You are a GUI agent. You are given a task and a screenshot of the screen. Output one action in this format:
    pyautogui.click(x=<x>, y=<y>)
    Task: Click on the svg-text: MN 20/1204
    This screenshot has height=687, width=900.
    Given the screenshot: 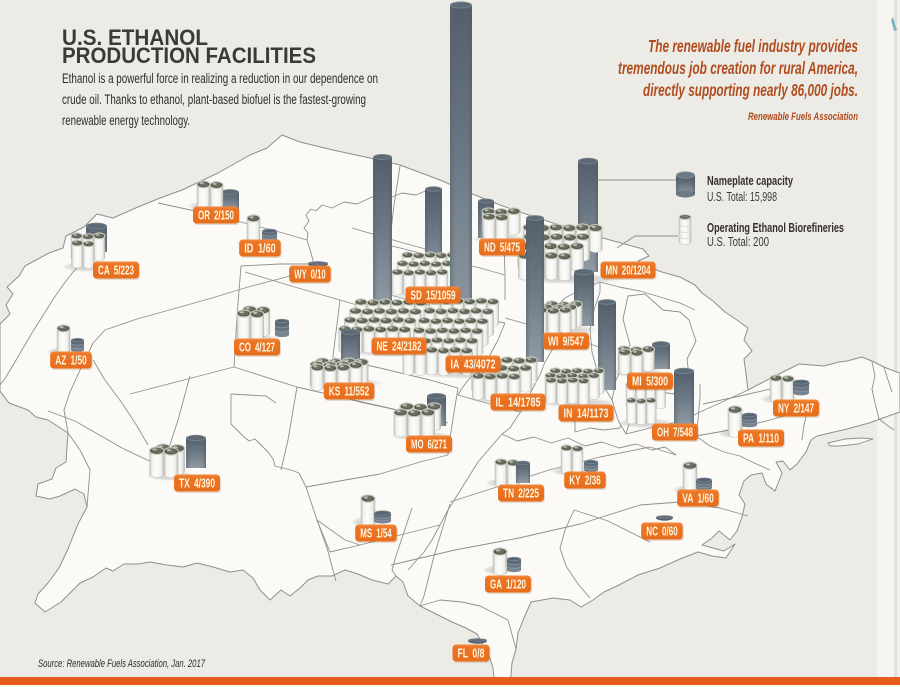 What is the action you would take?
    pyautogui.click(x=628, y=269)
    